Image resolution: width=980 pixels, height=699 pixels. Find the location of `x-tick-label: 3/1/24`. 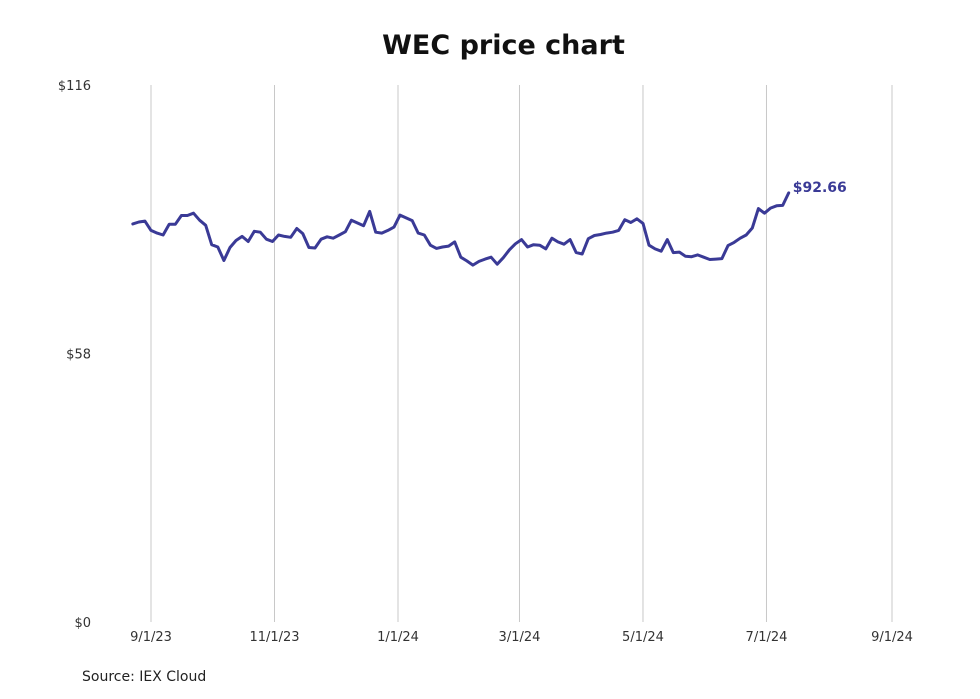

x-tick-label: 3/1/24 is located at coordinates (520, 637).